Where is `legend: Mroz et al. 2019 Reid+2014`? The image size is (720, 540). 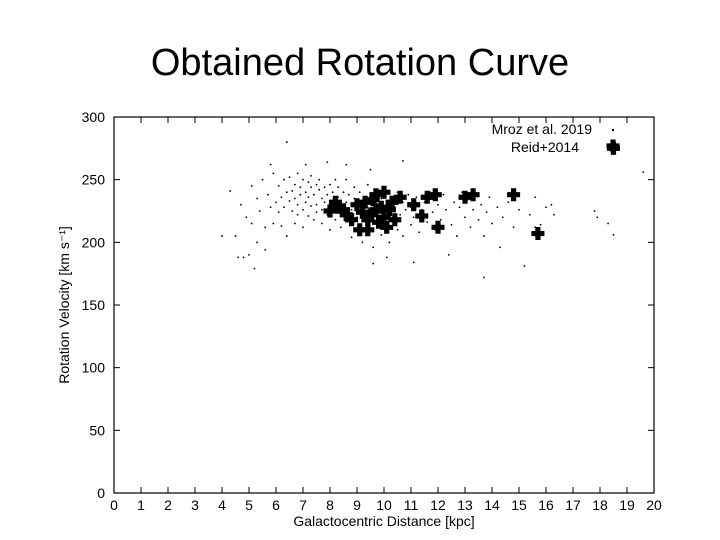
legend: Mroz et al. 2019 Reid+2014 is located at coordinates (556, 138).